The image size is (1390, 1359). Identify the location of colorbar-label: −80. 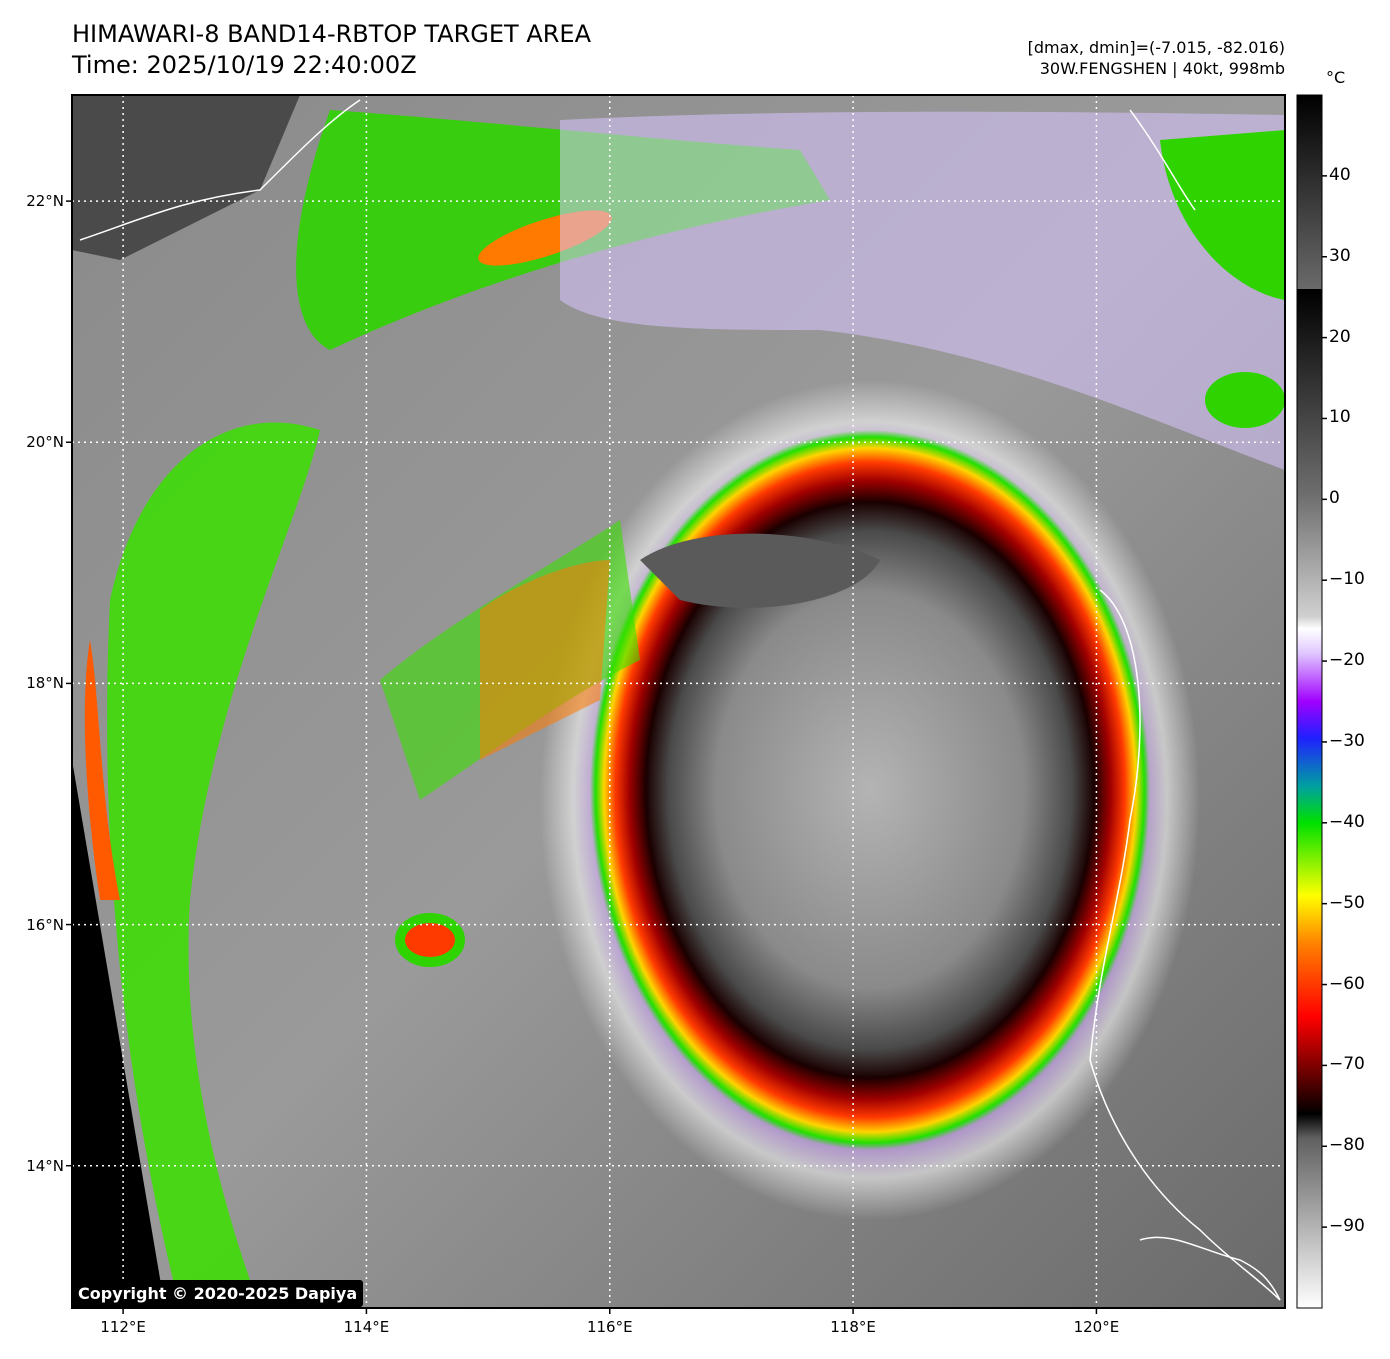
(1347, 1145).